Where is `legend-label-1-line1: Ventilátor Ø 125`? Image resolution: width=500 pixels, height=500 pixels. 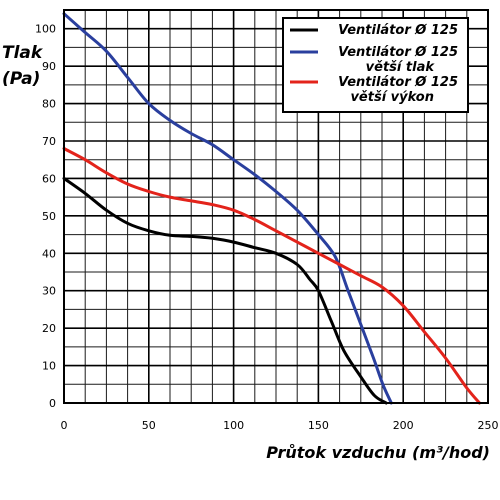 legend-label-1-line1: Ventilátor Ø 125 is located at coordinates (398, 30).